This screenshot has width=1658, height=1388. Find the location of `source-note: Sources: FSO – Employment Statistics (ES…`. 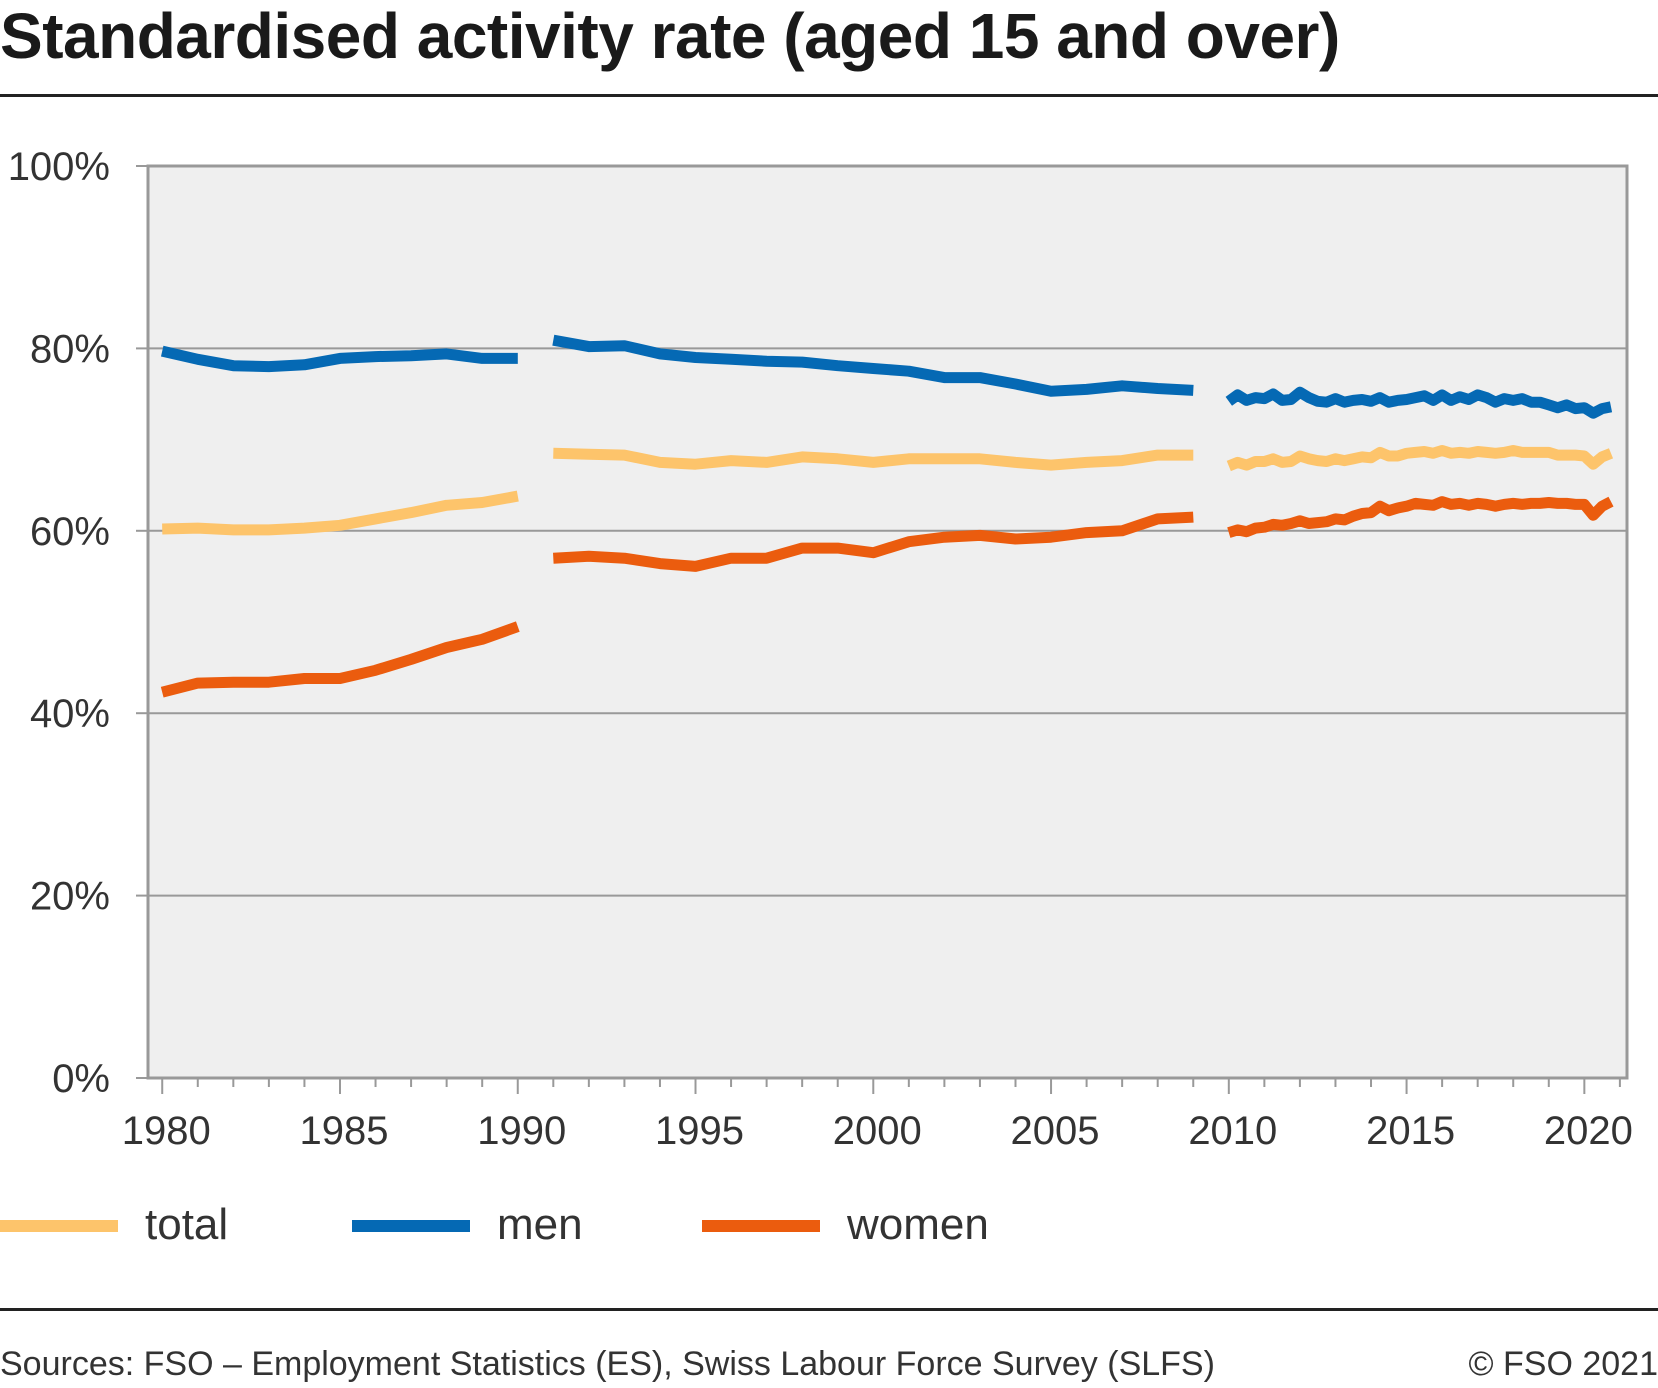

source-note: Sources: FSO – Employment Statistics (ES… is located at coordinates (607, 1364).